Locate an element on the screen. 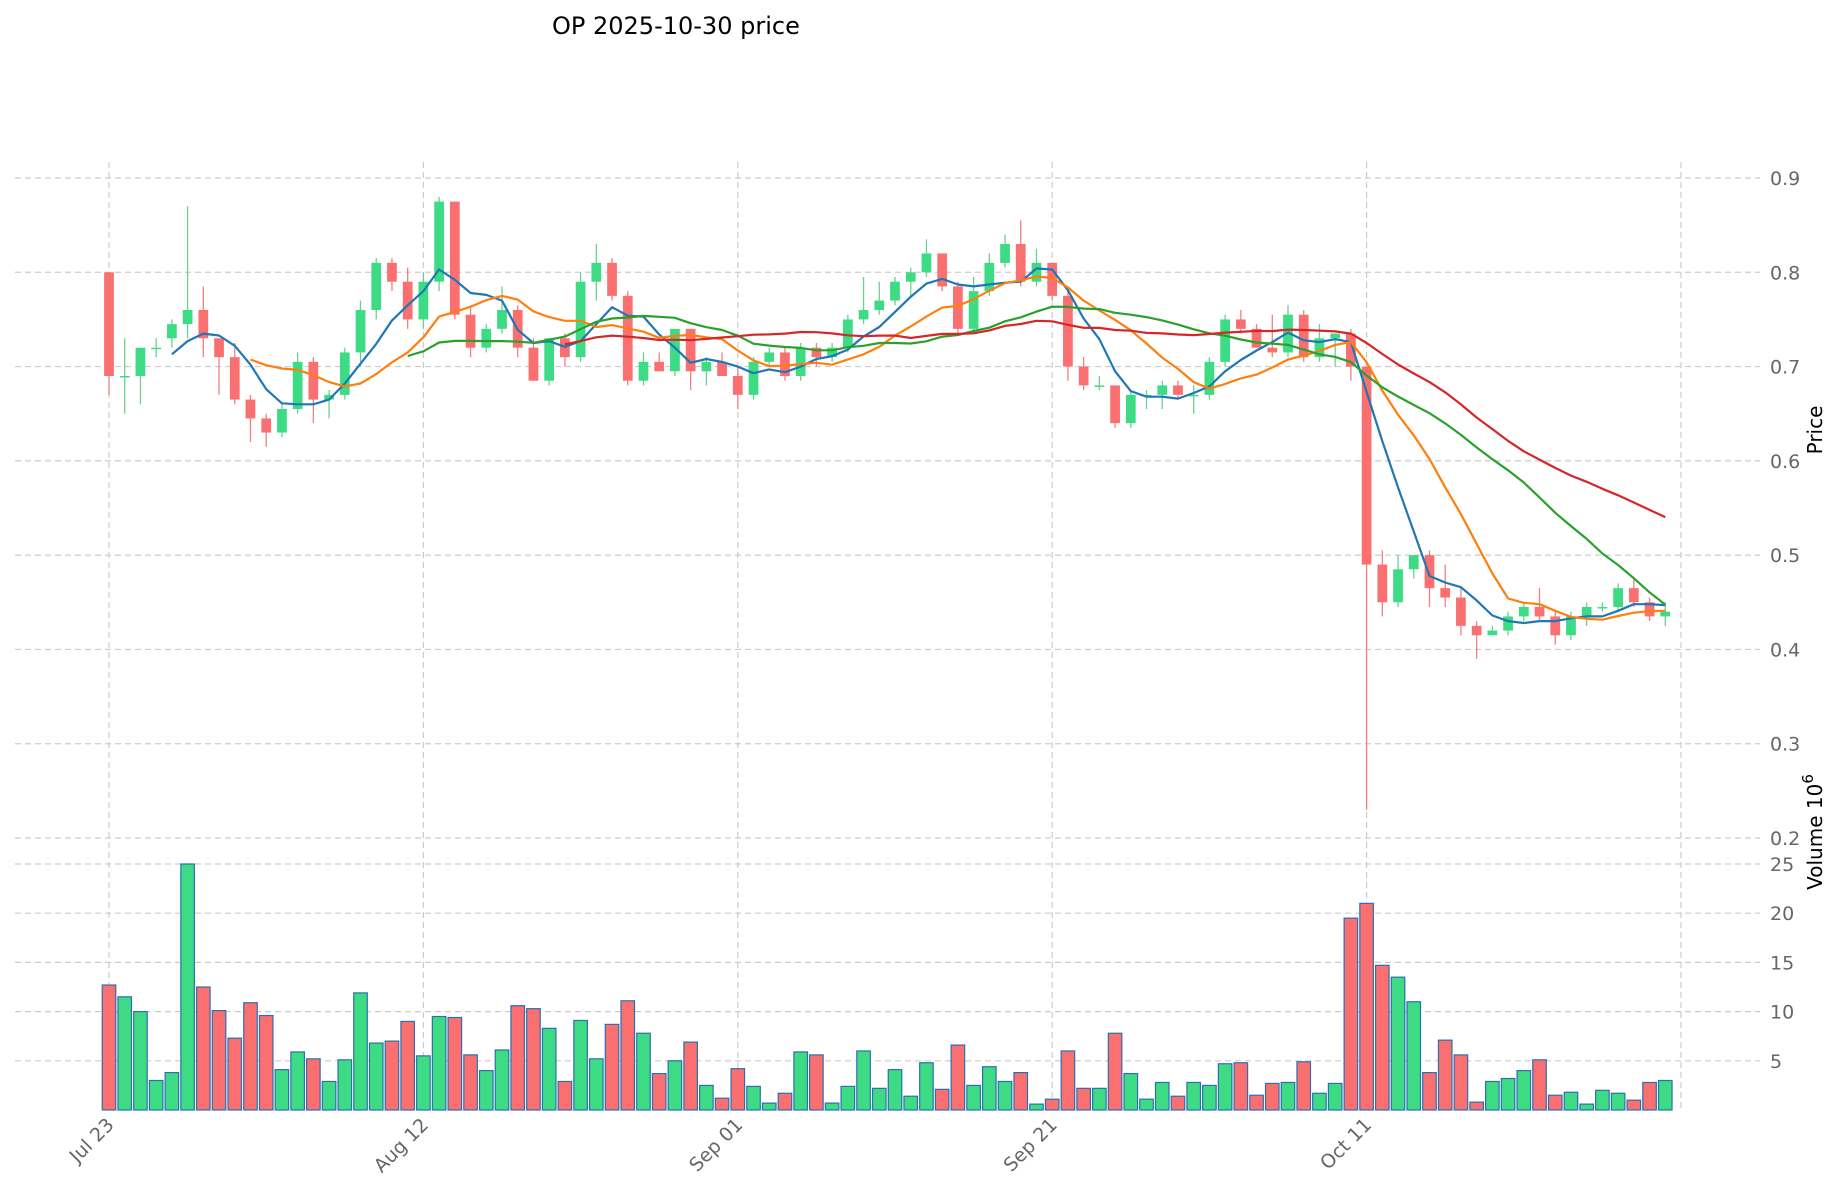  x-tick-label: Aug 12 is located at coordinates (401, 1145).